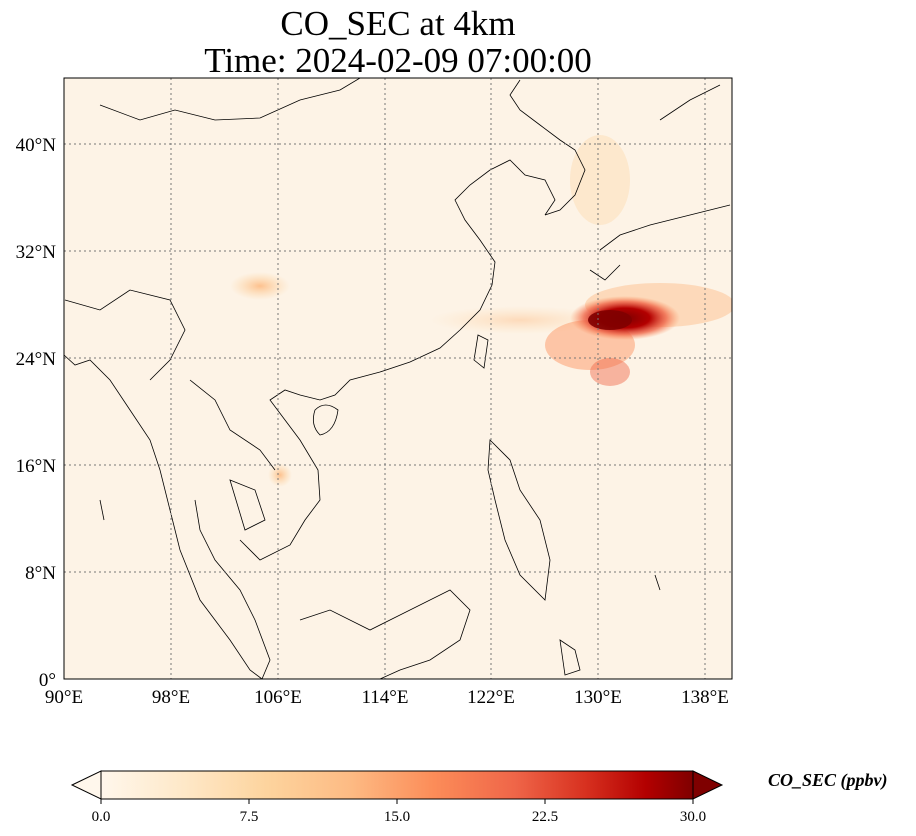 The image size is (916, 836). What do you see at coordinates (545, 817) in the screenshot?
I see `colorbar-tick-label: 22.5` at bounding box center [545, 817].